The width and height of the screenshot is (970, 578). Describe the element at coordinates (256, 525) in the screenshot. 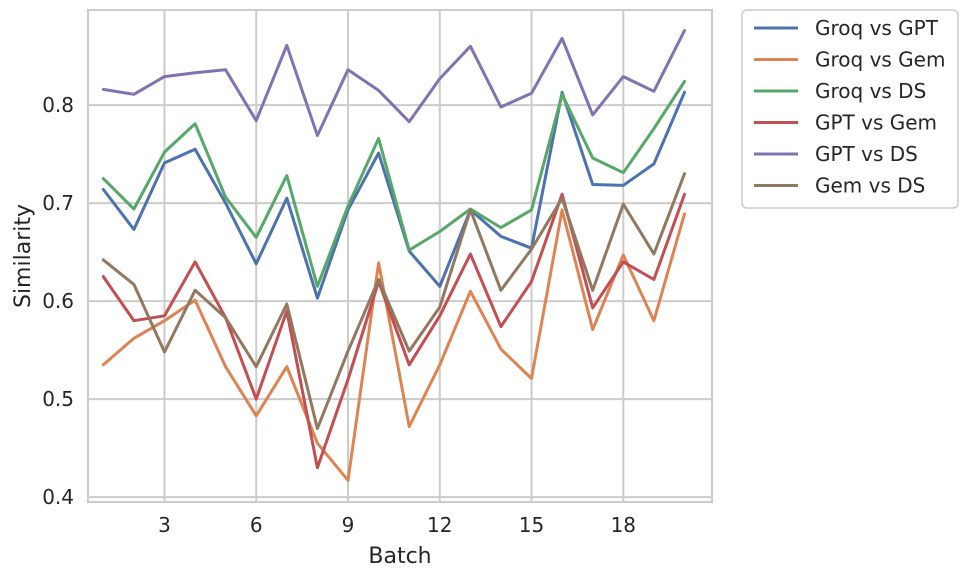

I see `x-tick-label: 6` at that location.